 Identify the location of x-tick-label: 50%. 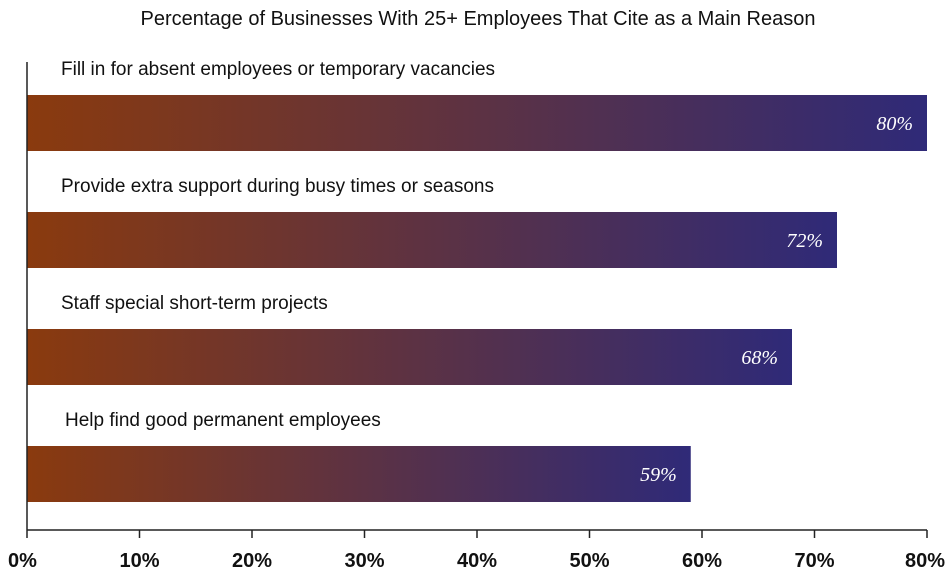
(589, 561).